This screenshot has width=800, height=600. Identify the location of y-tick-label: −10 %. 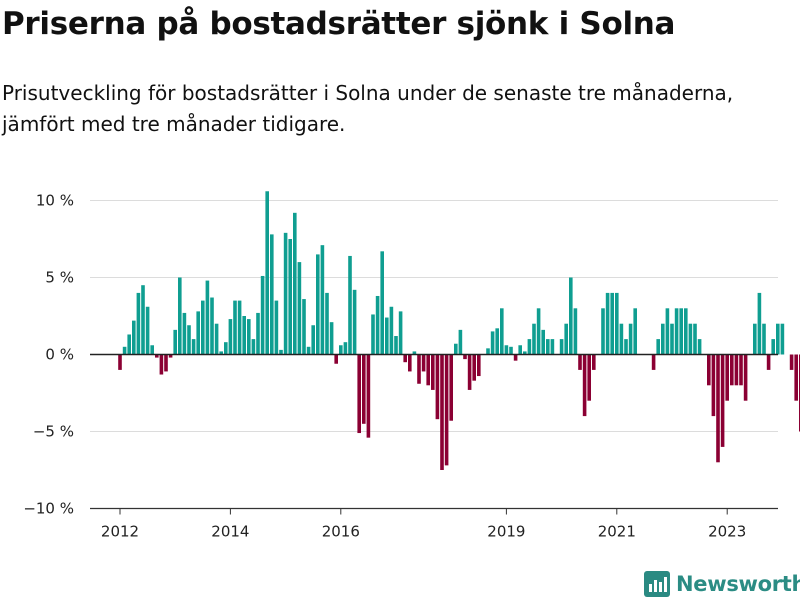
(48, 509).